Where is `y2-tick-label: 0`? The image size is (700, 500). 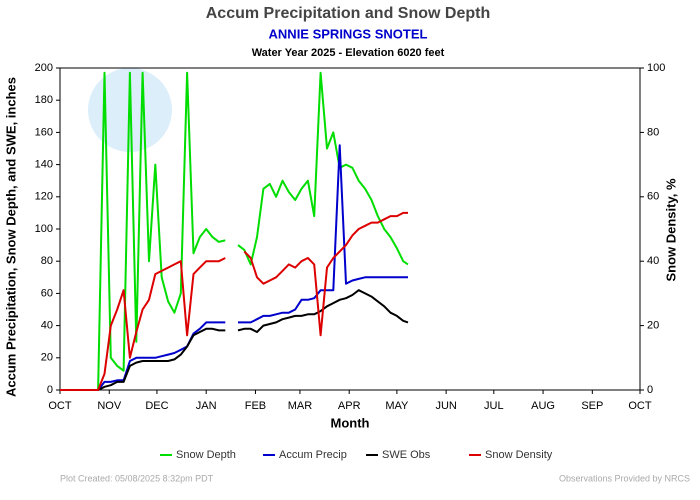
y2-tick-label: 0 is located at coordinates (650, 390).